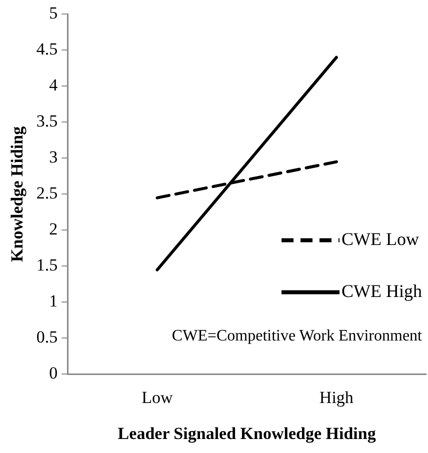 The image size is (428, 453). I want to click on y-tick-label: 0, so click(53, 373).